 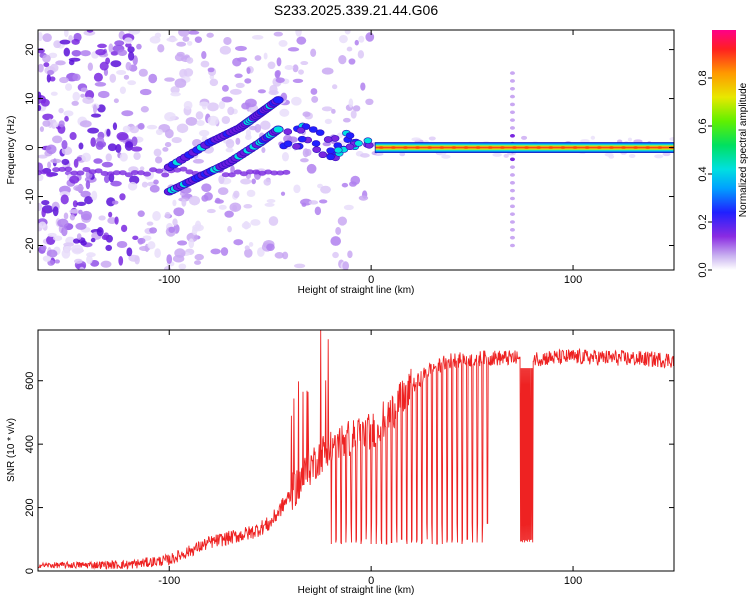 What do you see at coordinates (573, 280) in the screenshot?
I see `spectrogram-xtick-label: 100` at bounding box center [573, 280].